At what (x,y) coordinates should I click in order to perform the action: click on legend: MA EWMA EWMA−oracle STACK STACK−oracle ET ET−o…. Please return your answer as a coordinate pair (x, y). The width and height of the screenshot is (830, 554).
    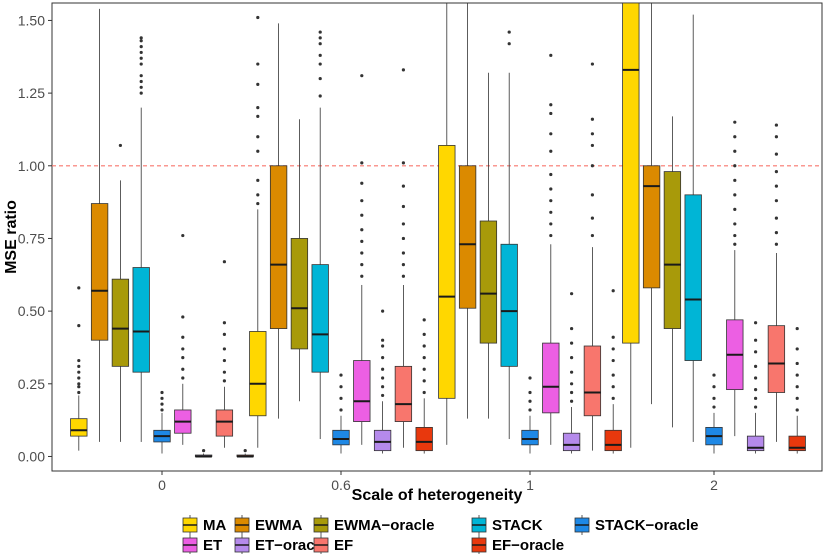
    Looking at the image, I should click on (440, 534).